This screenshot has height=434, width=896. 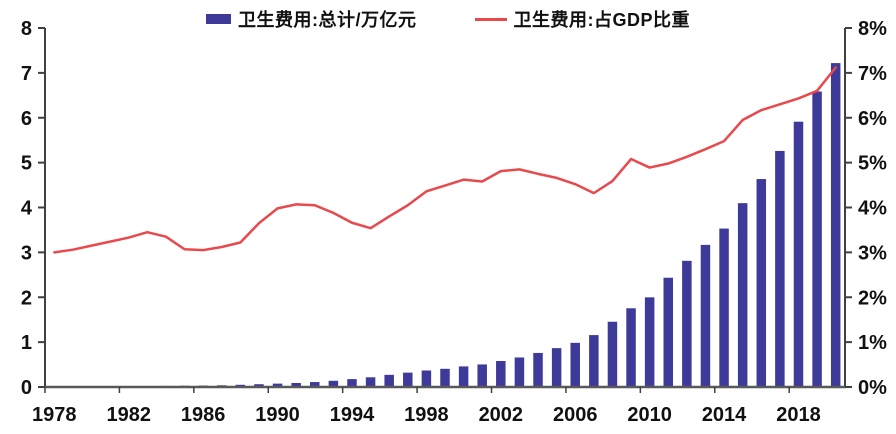 What do you see at coordinates (501, 374) in the screenshot?
I see `bar-2002` at bounding box center [501, 374].